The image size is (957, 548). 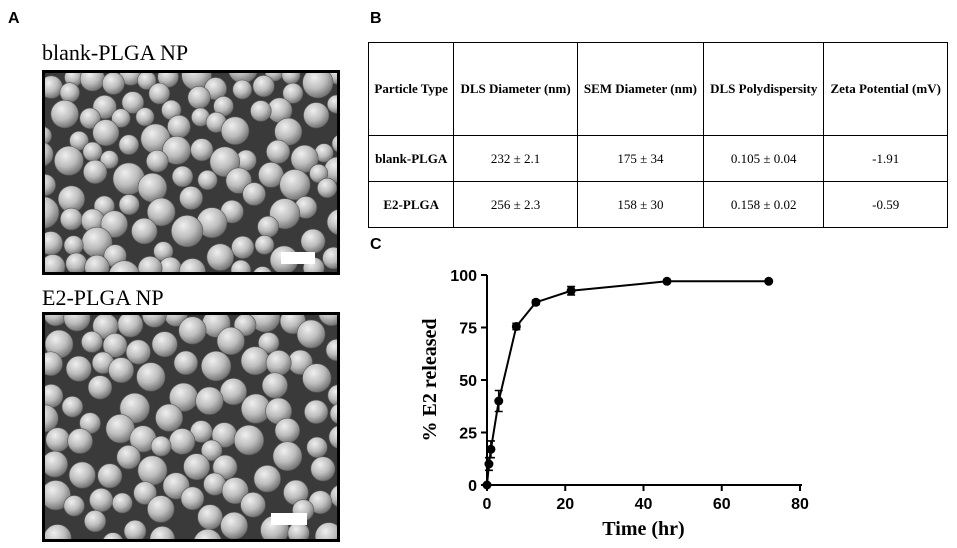 I want to click on blank-plga-sem-drawing, so click(x=191, y=172).